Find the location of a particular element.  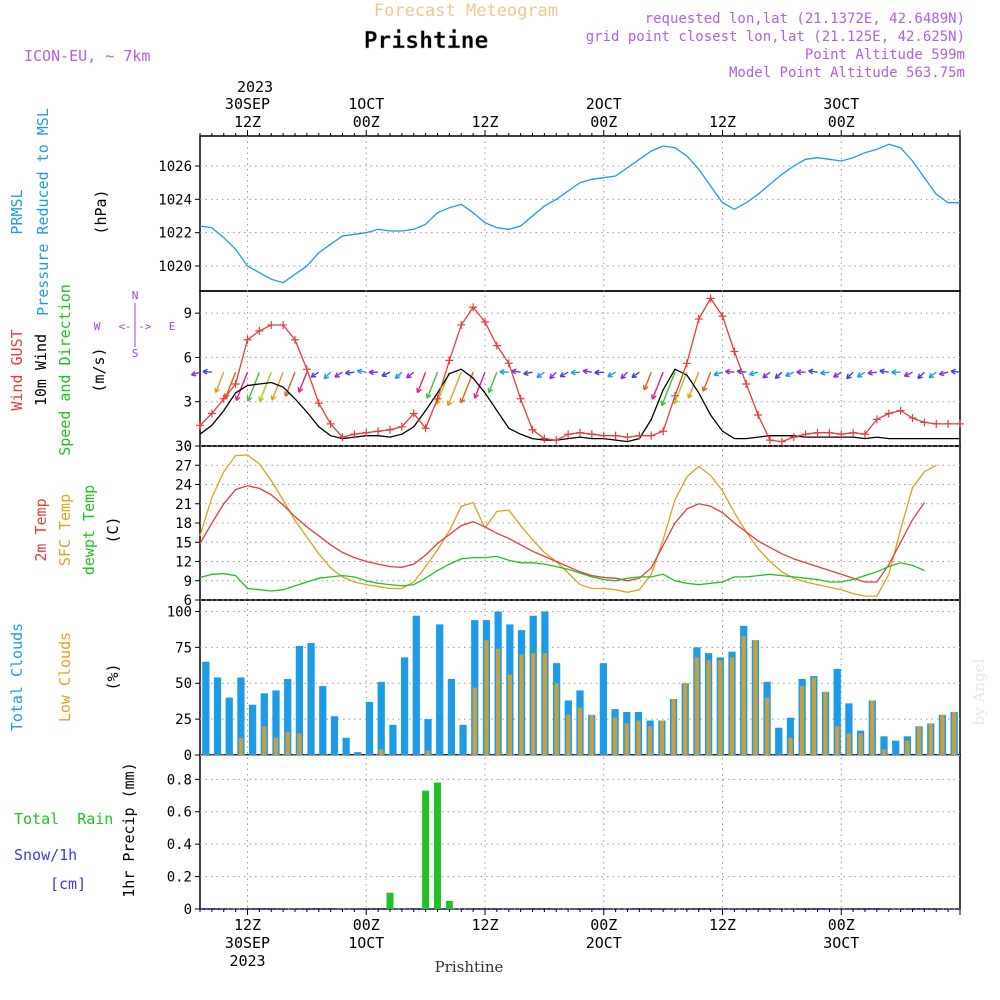

wind-gust-markers is located at coordinates (580, 370).